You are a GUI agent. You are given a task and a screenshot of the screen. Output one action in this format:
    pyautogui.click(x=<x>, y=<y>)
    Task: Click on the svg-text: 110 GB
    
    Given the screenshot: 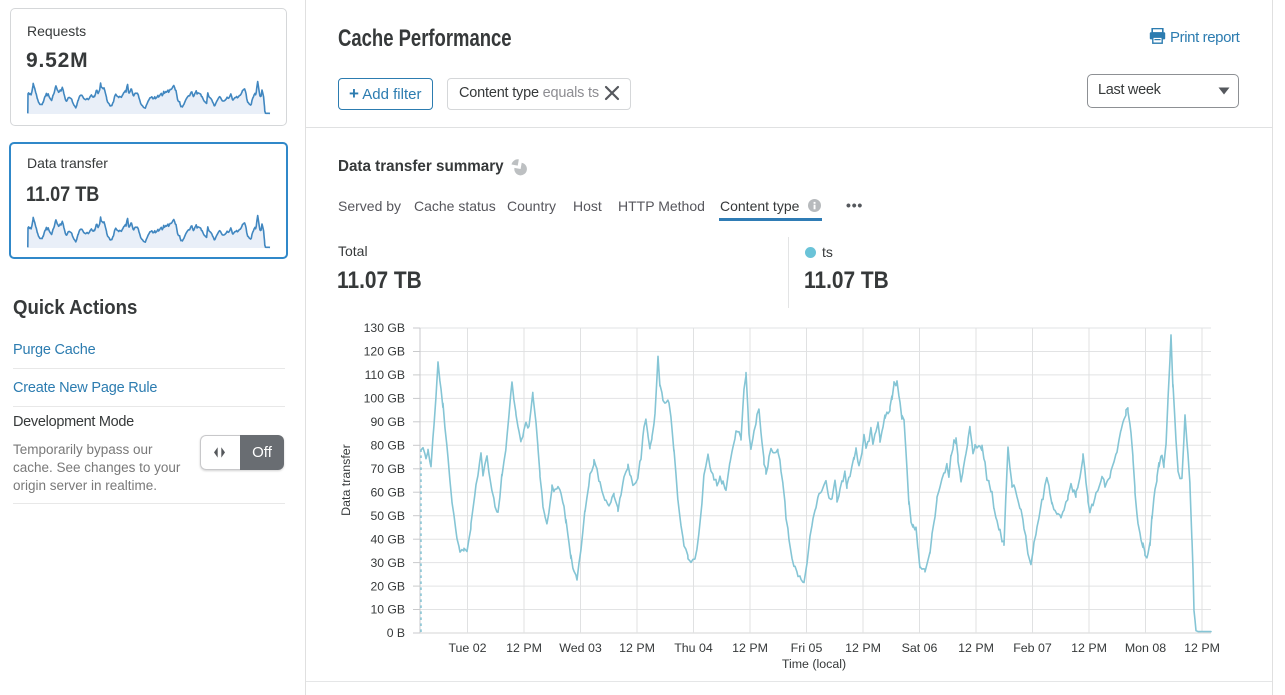 What is the action you would take?
    pyautogui.click(x=385, y=375)
    